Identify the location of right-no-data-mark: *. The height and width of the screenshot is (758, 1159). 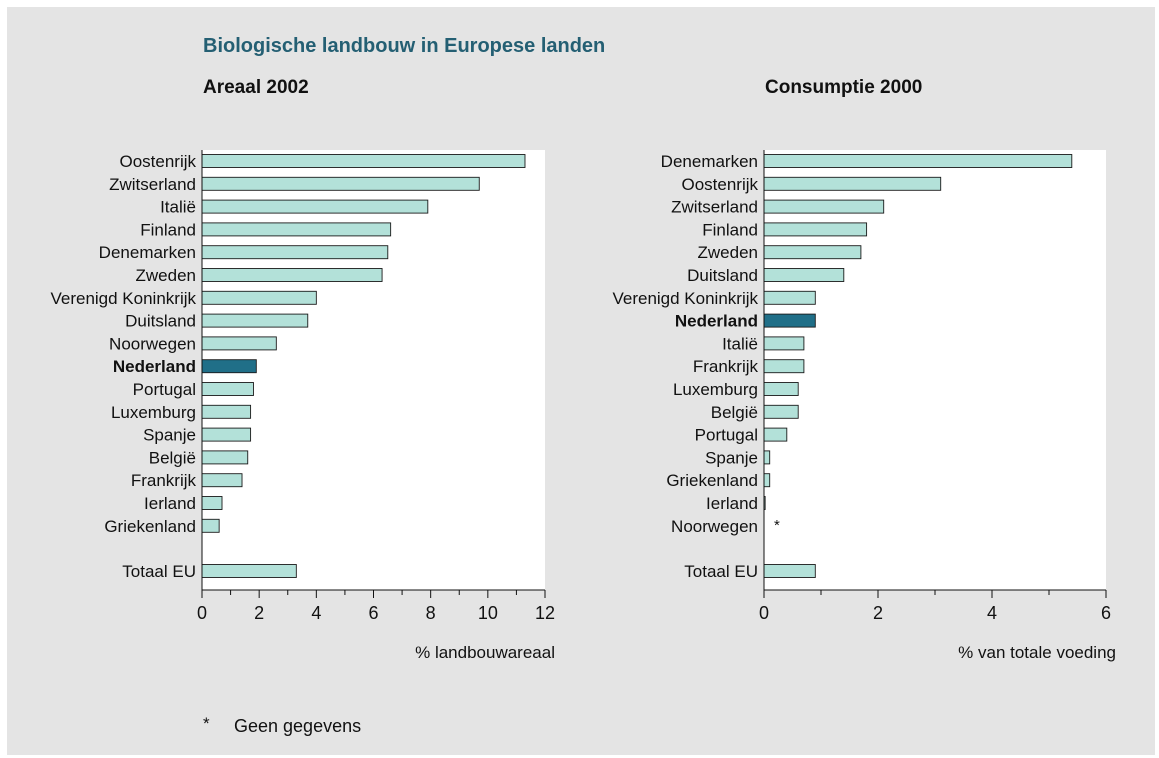
(777, 525).